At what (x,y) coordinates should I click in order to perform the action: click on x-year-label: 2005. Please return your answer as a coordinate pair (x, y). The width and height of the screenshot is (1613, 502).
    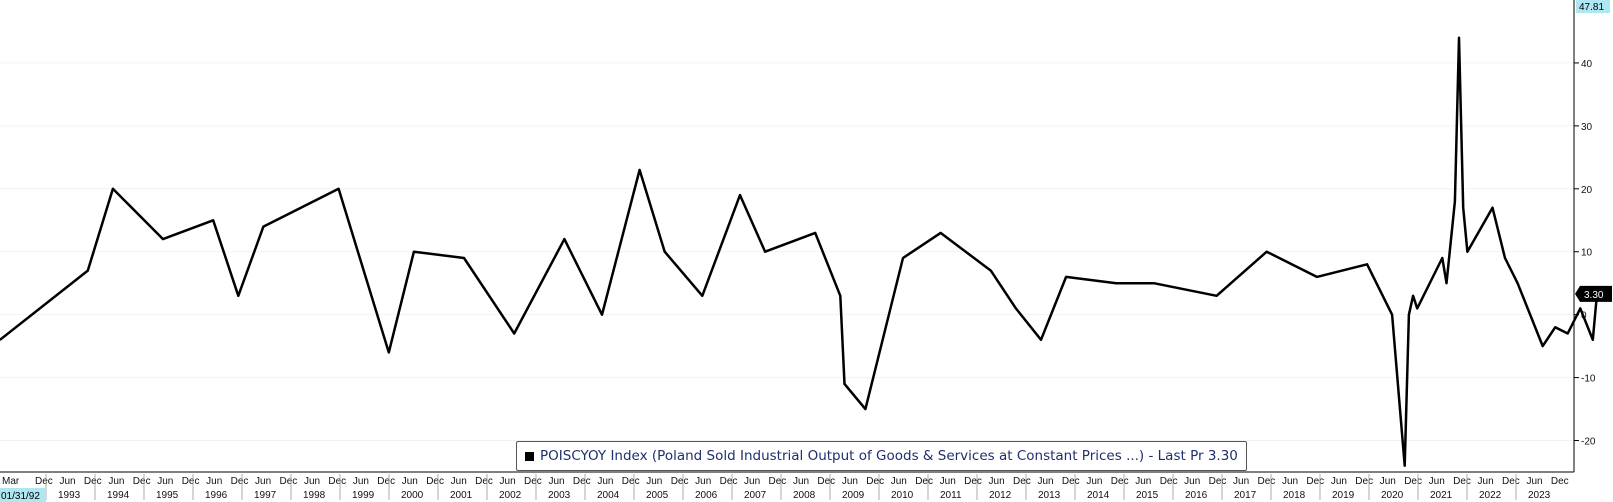
    Looking at the image, I should click on (657, 495).